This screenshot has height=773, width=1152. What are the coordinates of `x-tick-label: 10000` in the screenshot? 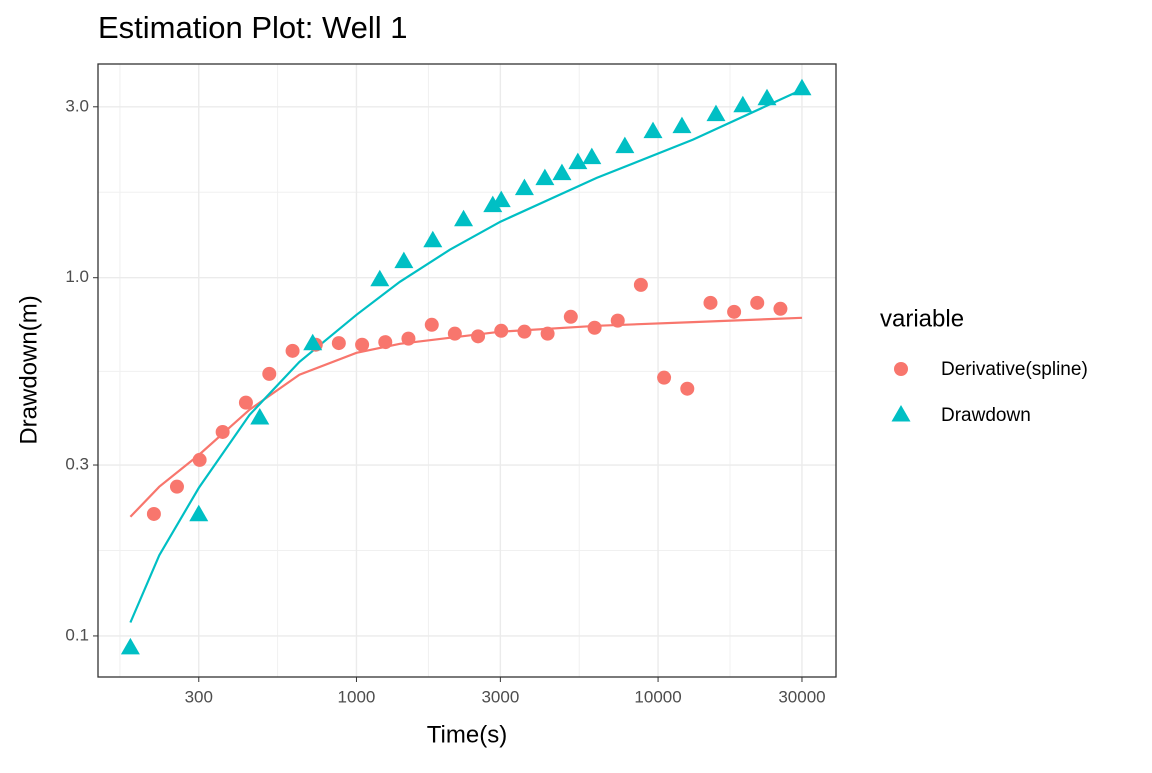 It's located at (657, 696).